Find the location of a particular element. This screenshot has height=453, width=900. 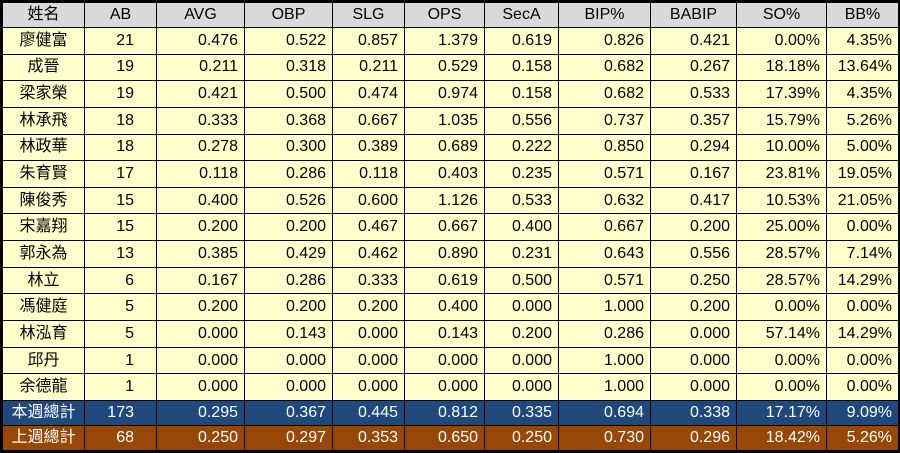

column-header-slg: SLG is located at coordinates (368, 15).